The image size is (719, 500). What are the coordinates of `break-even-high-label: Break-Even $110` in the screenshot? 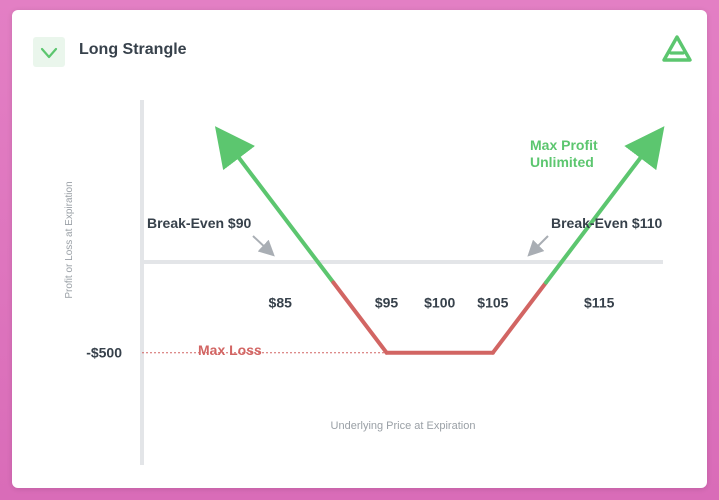 It's located at (607, 223).